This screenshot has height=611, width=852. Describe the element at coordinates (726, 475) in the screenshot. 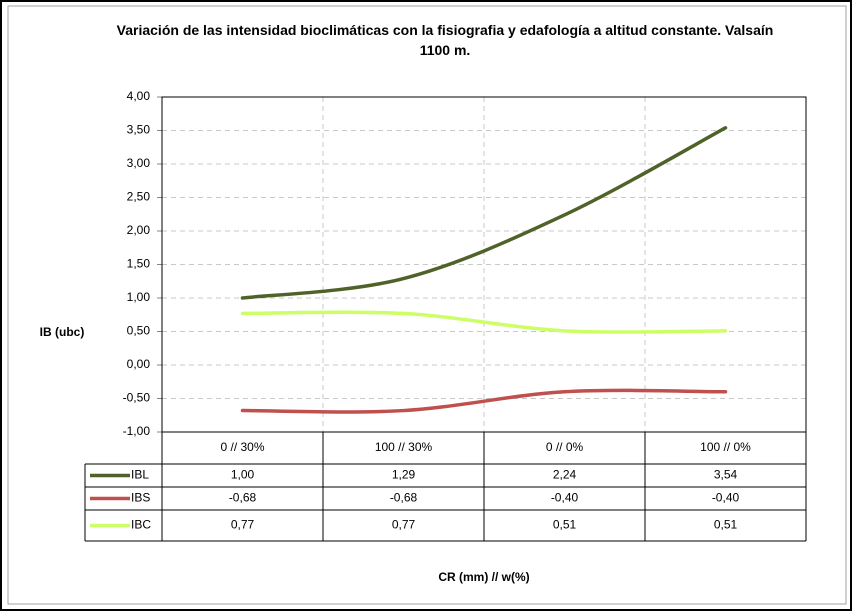

I see `table-value: 3,54` at that location.